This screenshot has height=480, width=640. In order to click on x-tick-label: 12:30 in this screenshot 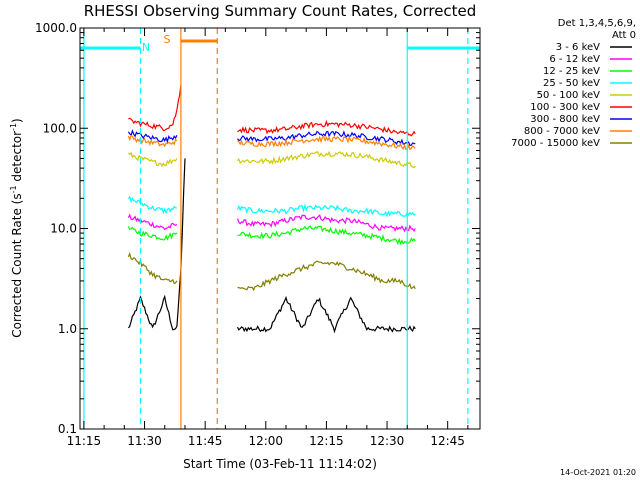, I will do `click(387, 441)`.